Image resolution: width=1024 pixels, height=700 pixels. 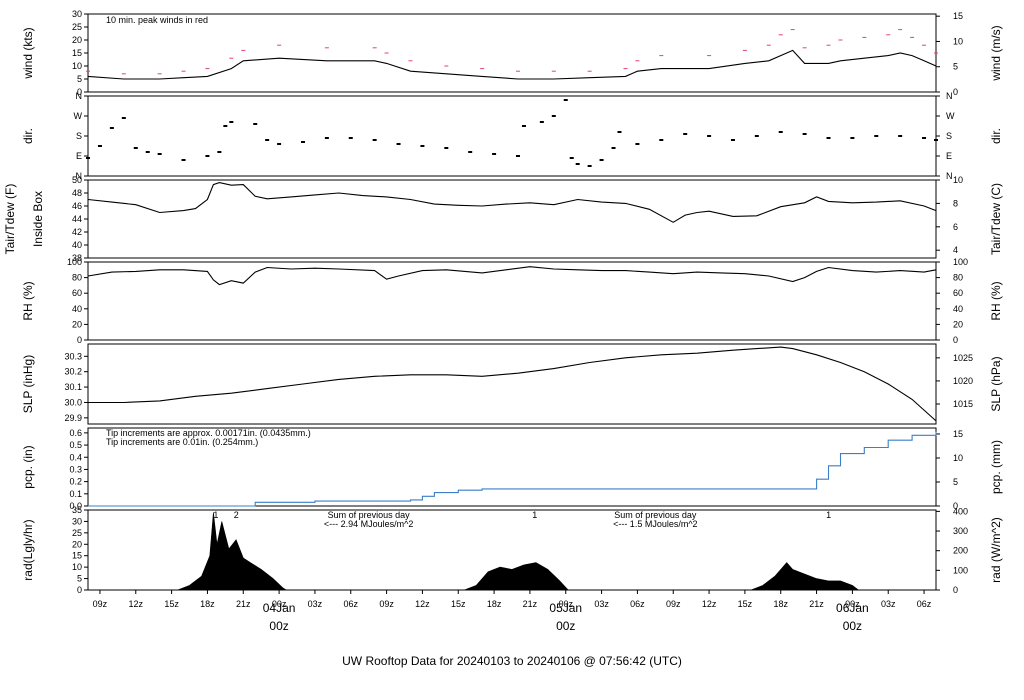 What do you see at coordinates (963, 381) in the screenshot?
I see `slp-right-tick-label: 1020` at bounding box center [963, 381].